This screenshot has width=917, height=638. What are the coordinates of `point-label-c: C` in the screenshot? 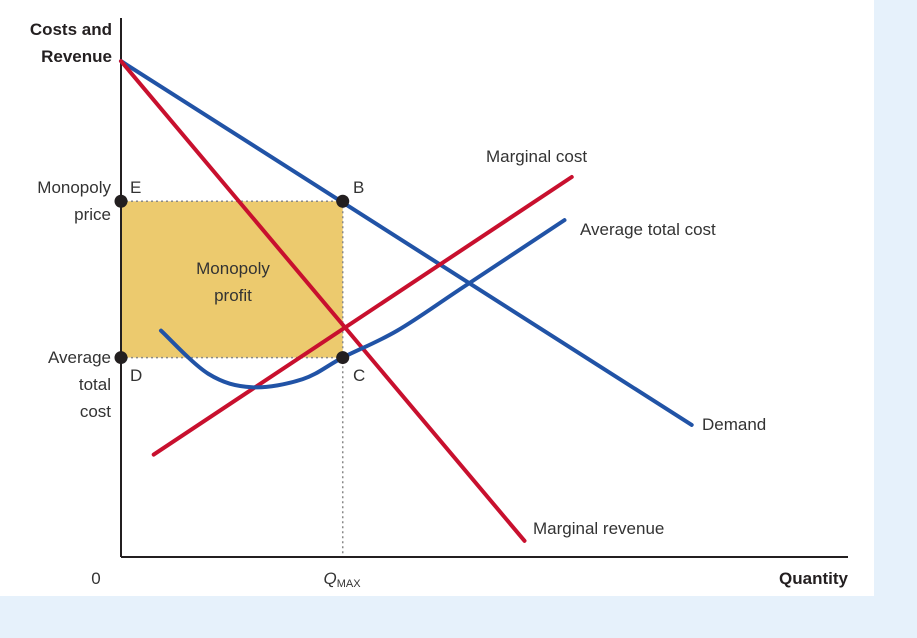 It's located at (359, 375).